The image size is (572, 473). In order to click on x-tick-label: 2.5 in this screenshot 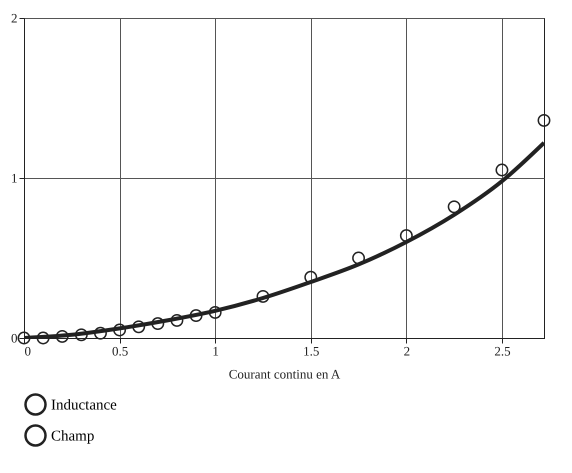, I will do `click(502, 351)`.